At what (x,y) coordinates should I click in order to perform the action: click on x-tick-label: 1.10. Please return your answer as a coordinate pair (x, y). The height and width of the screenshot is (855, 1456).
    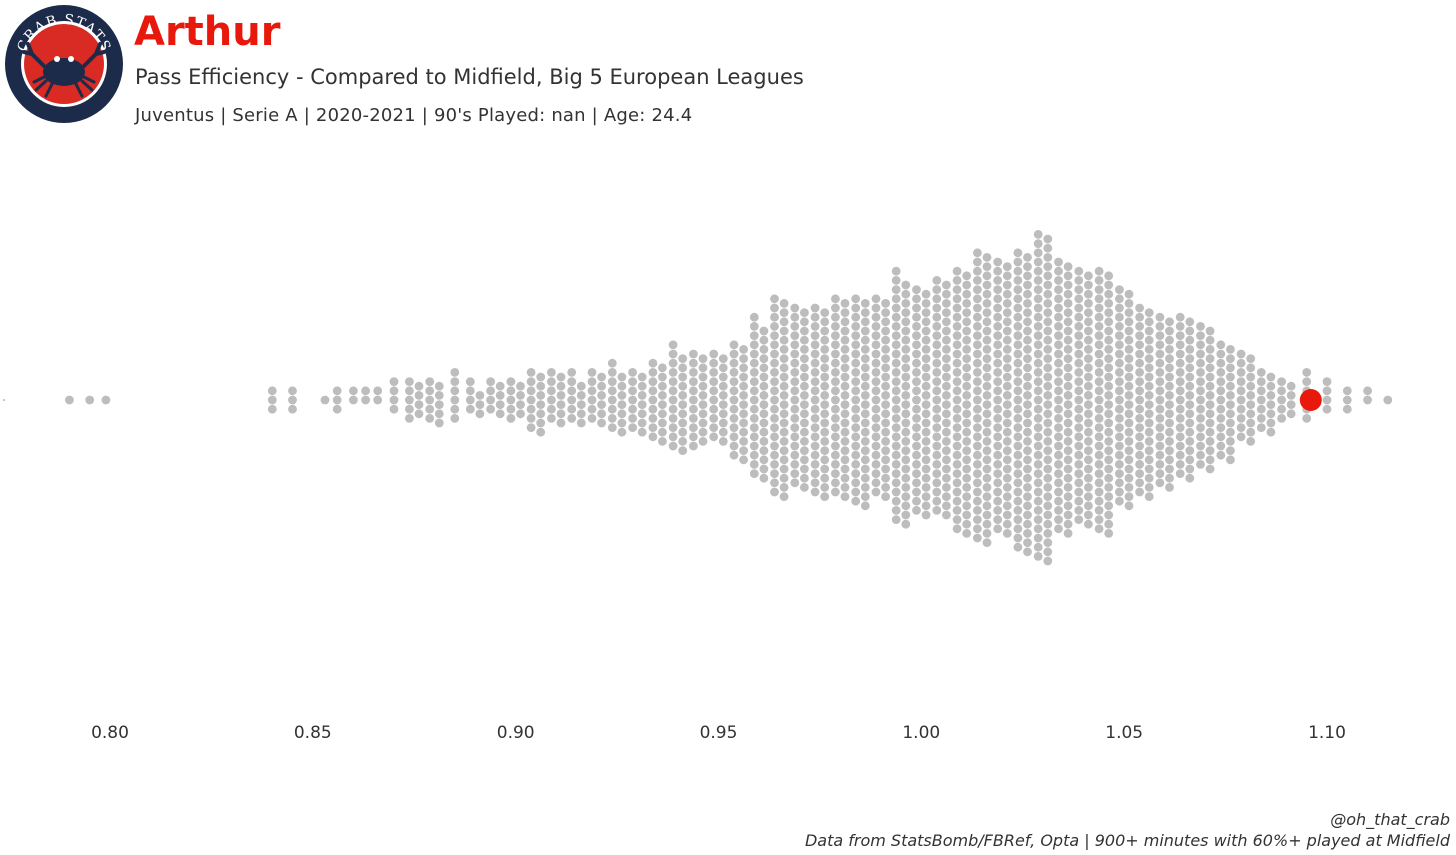
    Looking at the image, I should click on (1327, 733).